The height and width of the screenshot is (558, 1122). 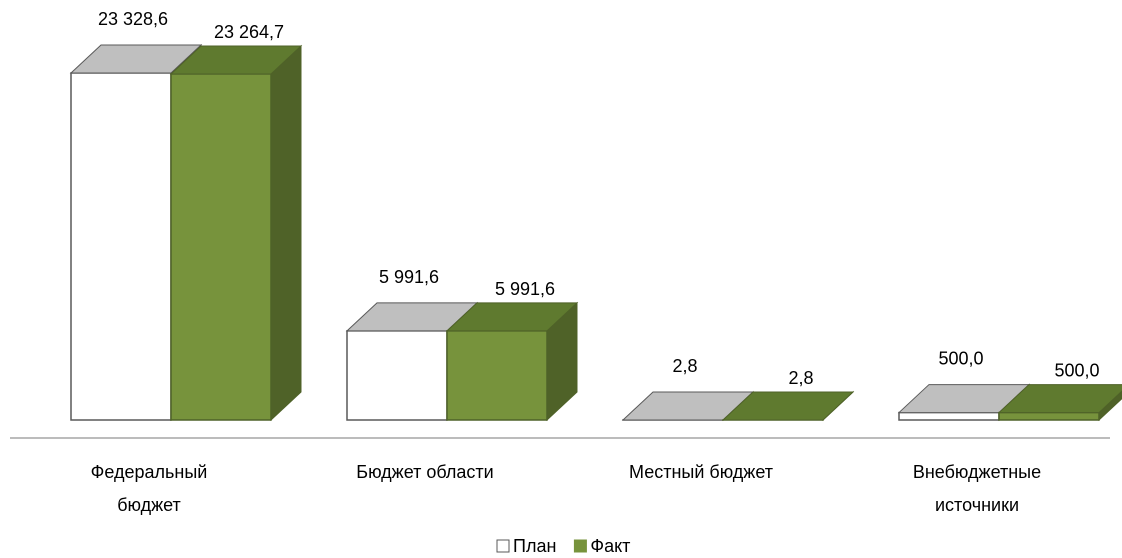 What do you see at coordinates (534, 546) in the screenshot?
I see `legend-label: План` at bounding box center [534, 546].